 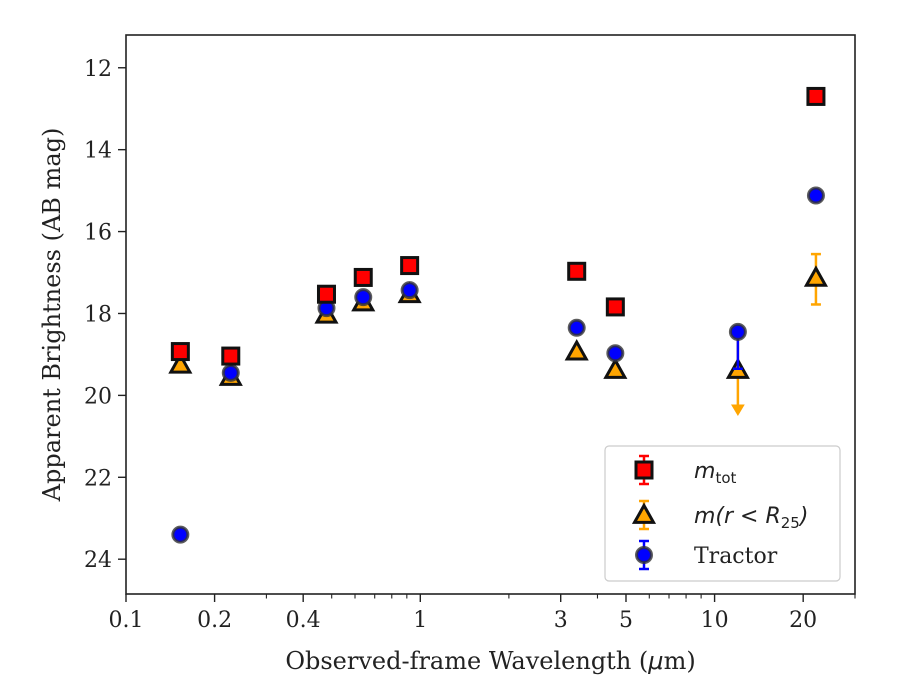 What do you see at coordinates (644, 513) in the screenshot?
I see `legend-marker-mr25` at bounding box center [644, 513].